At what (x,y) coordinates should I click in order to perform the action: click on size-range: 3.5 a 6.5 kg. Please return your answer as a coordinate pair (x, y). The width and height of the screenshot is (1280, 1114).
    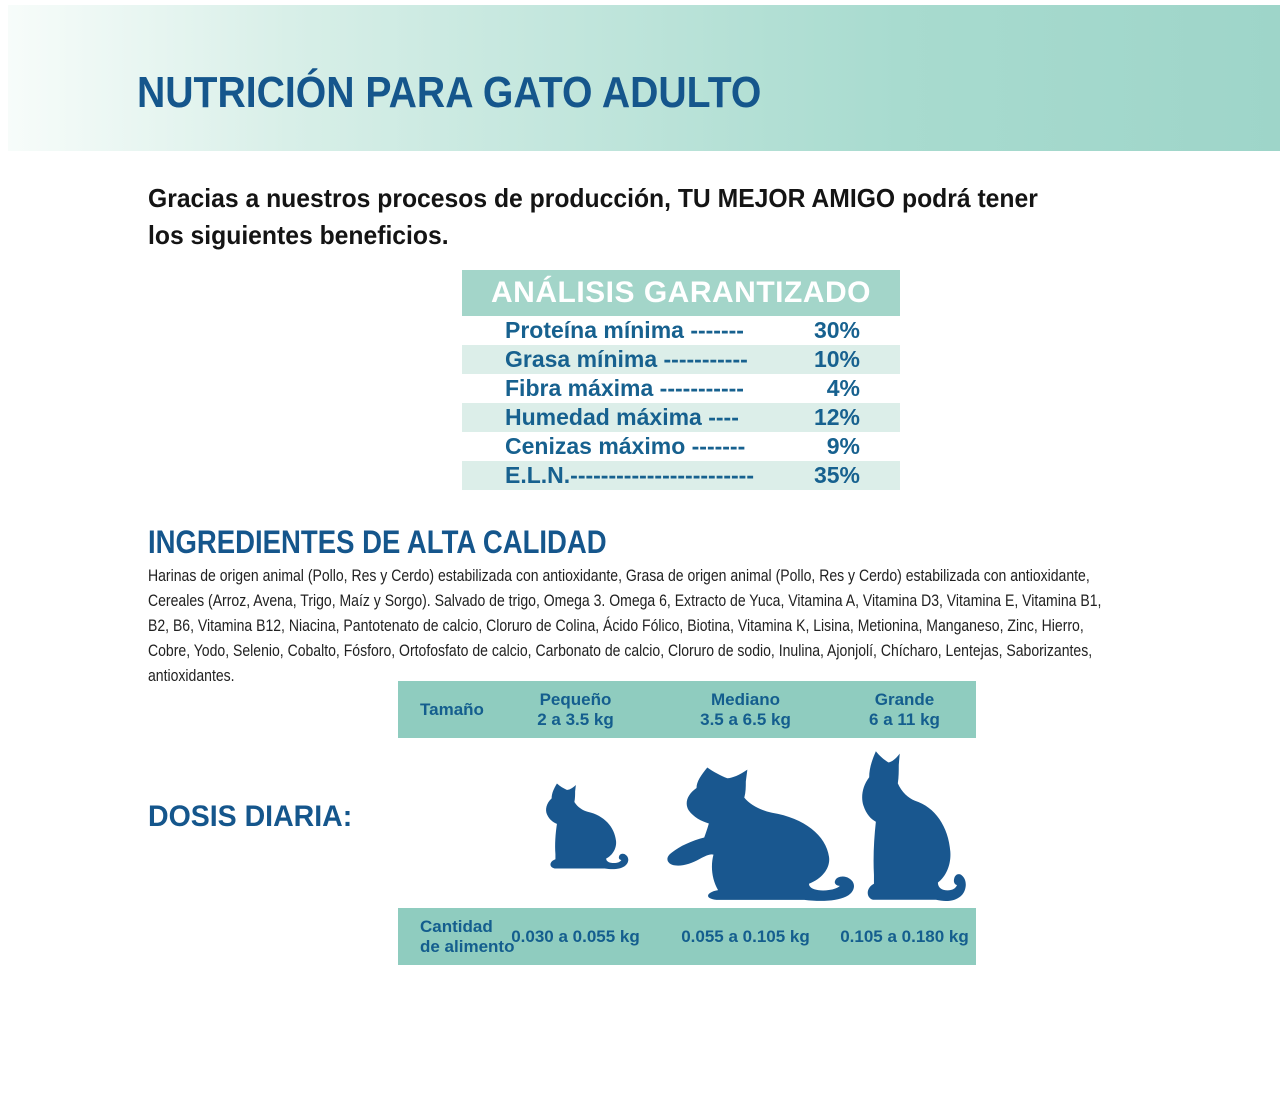
    Looking at the image, I should click on (745, 719).